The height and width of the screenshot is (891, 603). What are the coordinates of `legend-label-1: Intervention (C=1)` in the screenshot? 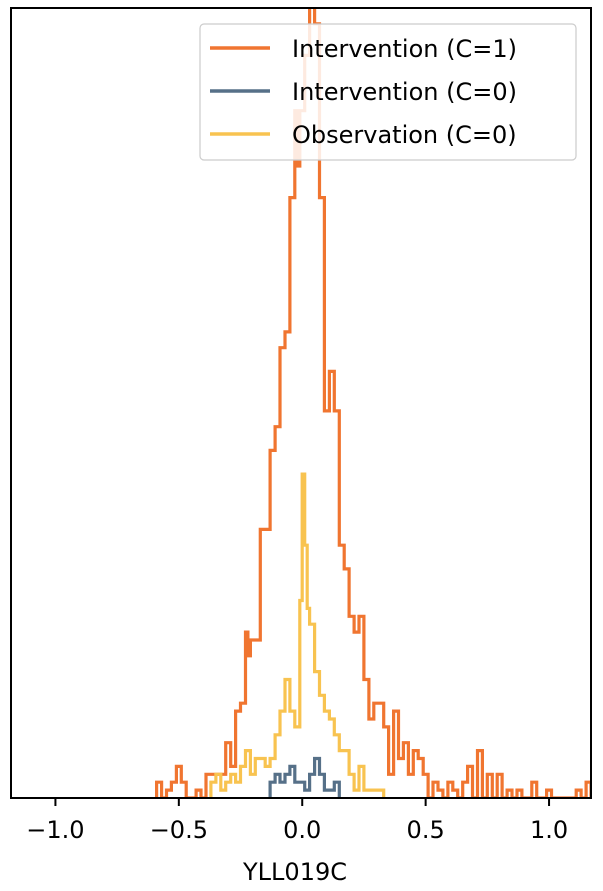 It's located at (404, 49).